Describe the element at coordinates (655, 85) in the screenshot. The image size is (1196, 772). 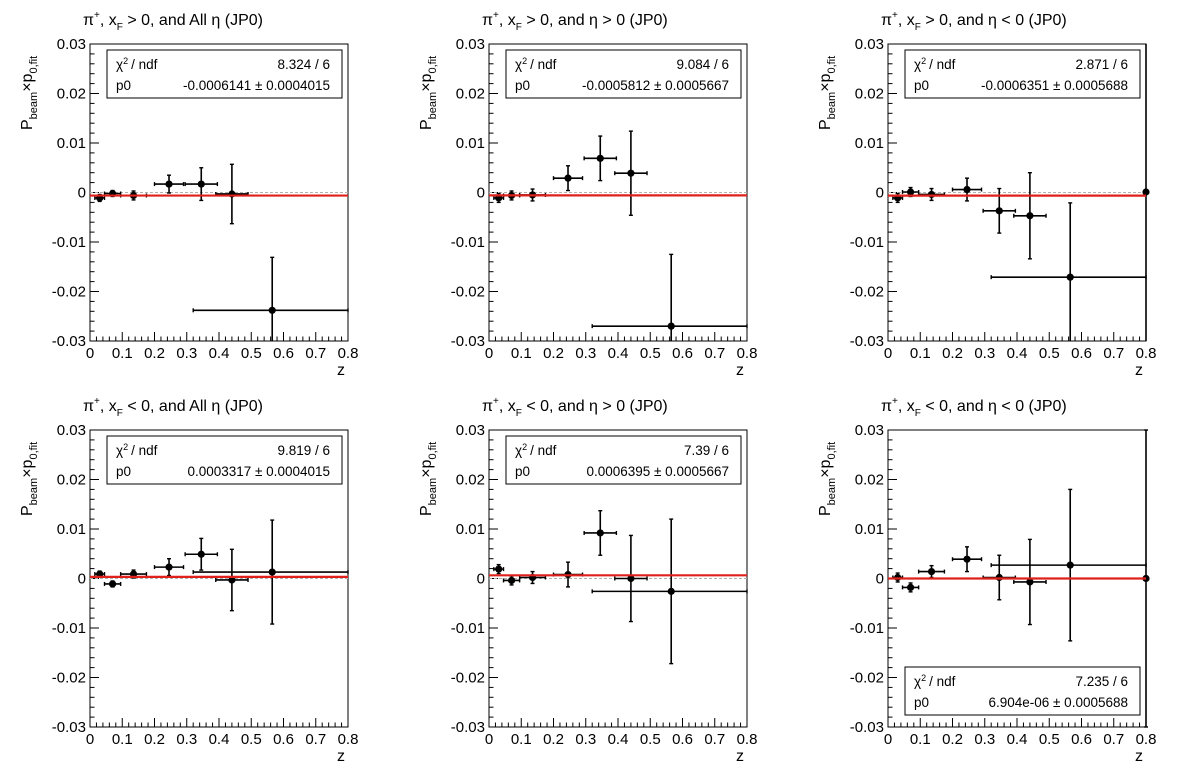
I see `p0-value: -0.0005812 ± 0.0005667` at that location.